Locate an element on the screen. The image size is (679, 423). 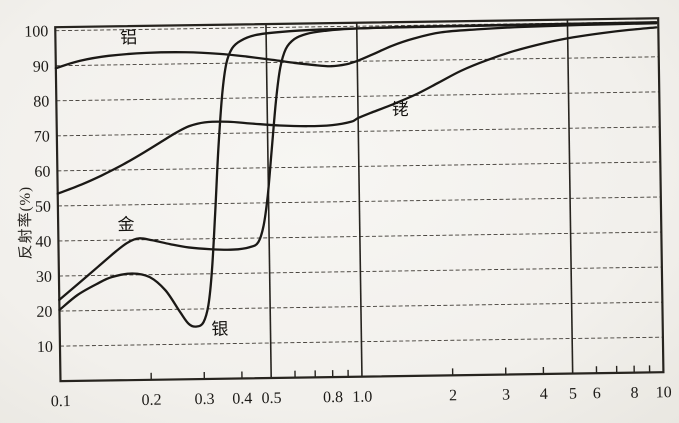
x-tick-label-0.5: 0.5 is located at coordinates (271, 398).